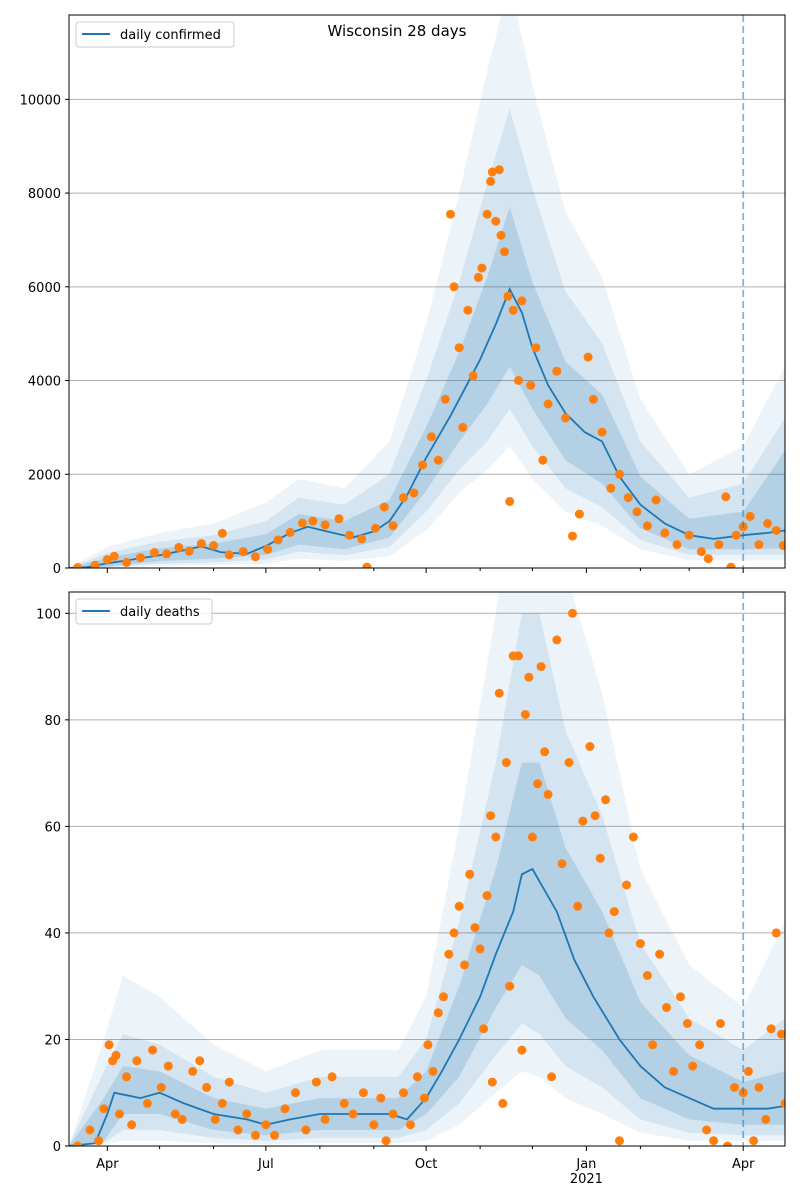 The image size is (800, 1200). I want to click on chart-title: Wisconsin 28 days, so click(397, 31).